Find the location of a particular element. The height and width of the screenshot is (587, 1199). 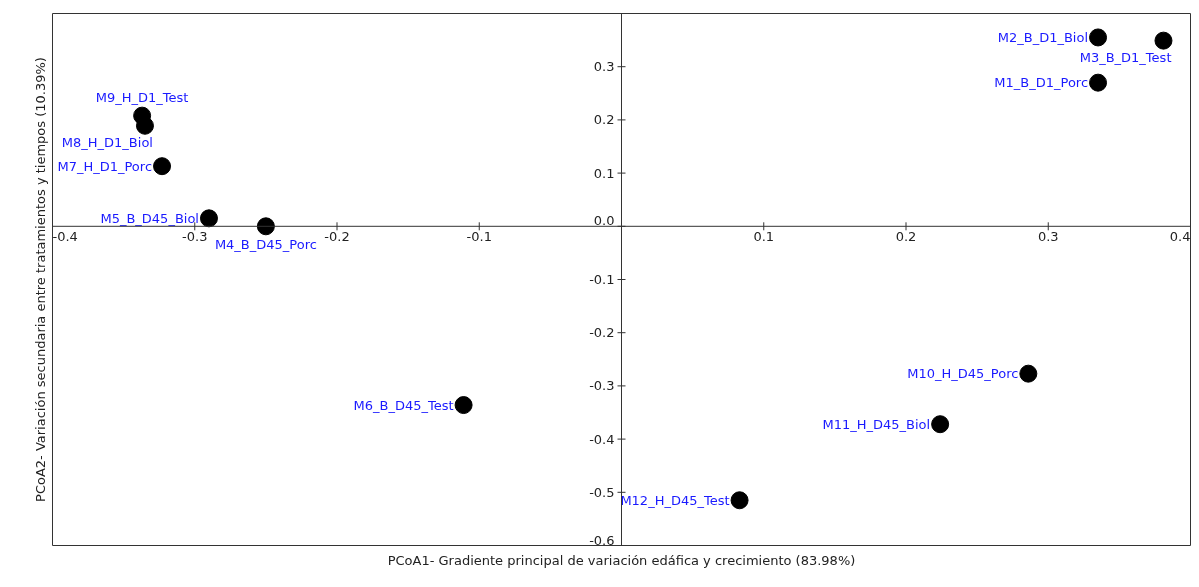

annotation: M5_B_D45_Biol is located at coordinates (149, 218).